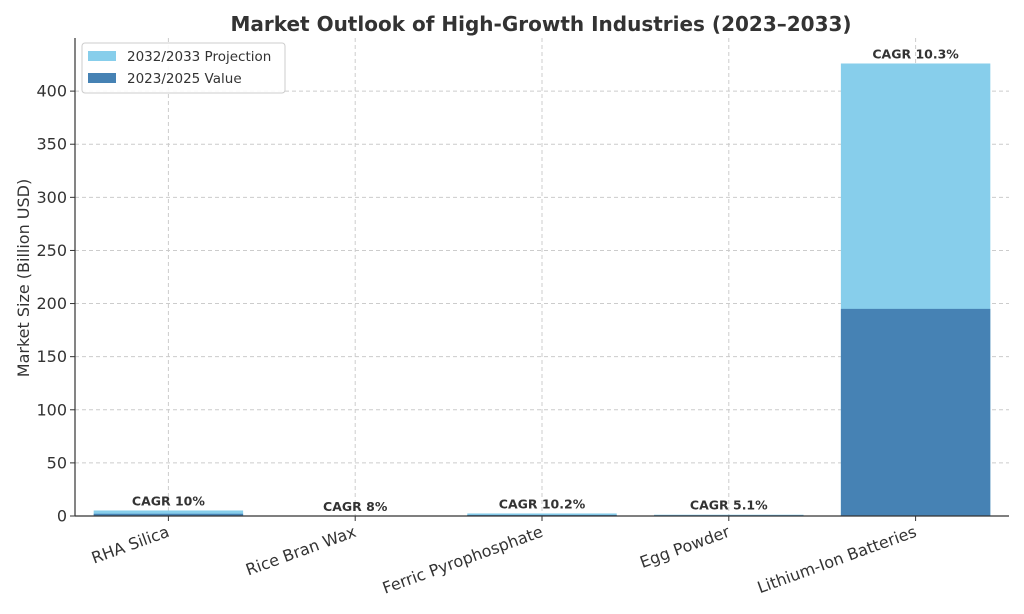  I want to click on cagr-label: CAGR 10.2%, so click(542, 503).